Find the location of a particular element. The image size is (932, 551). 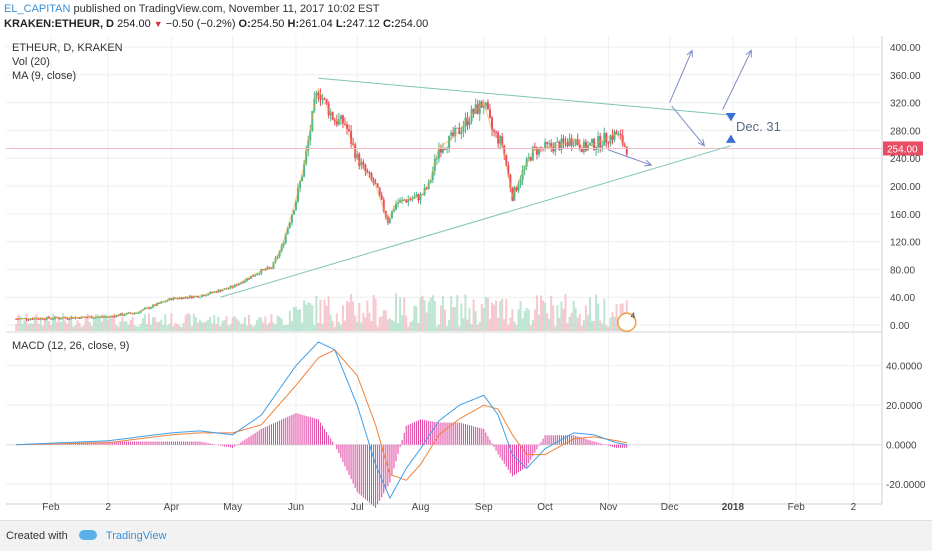

created-with-label: Created with is located at coordinates (37, 536).